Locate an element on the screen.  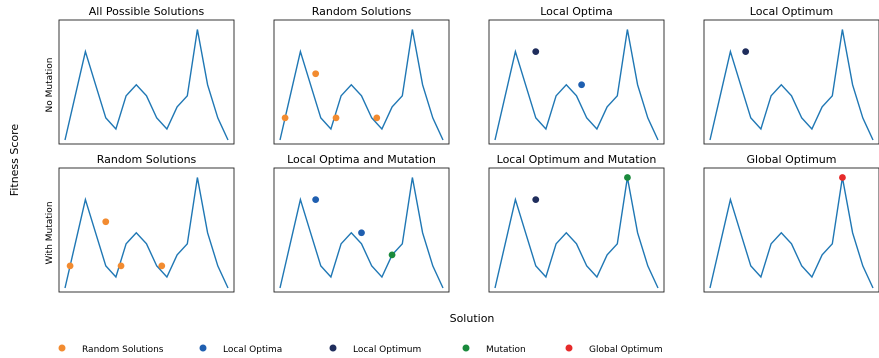
legend-item: Local Optima is located at coordinates (240, 349).